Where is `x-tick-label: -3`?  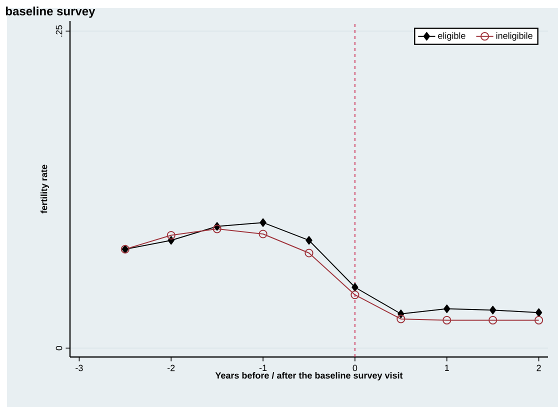 x-tick-label: -3 is located at coordinates (79, 368).